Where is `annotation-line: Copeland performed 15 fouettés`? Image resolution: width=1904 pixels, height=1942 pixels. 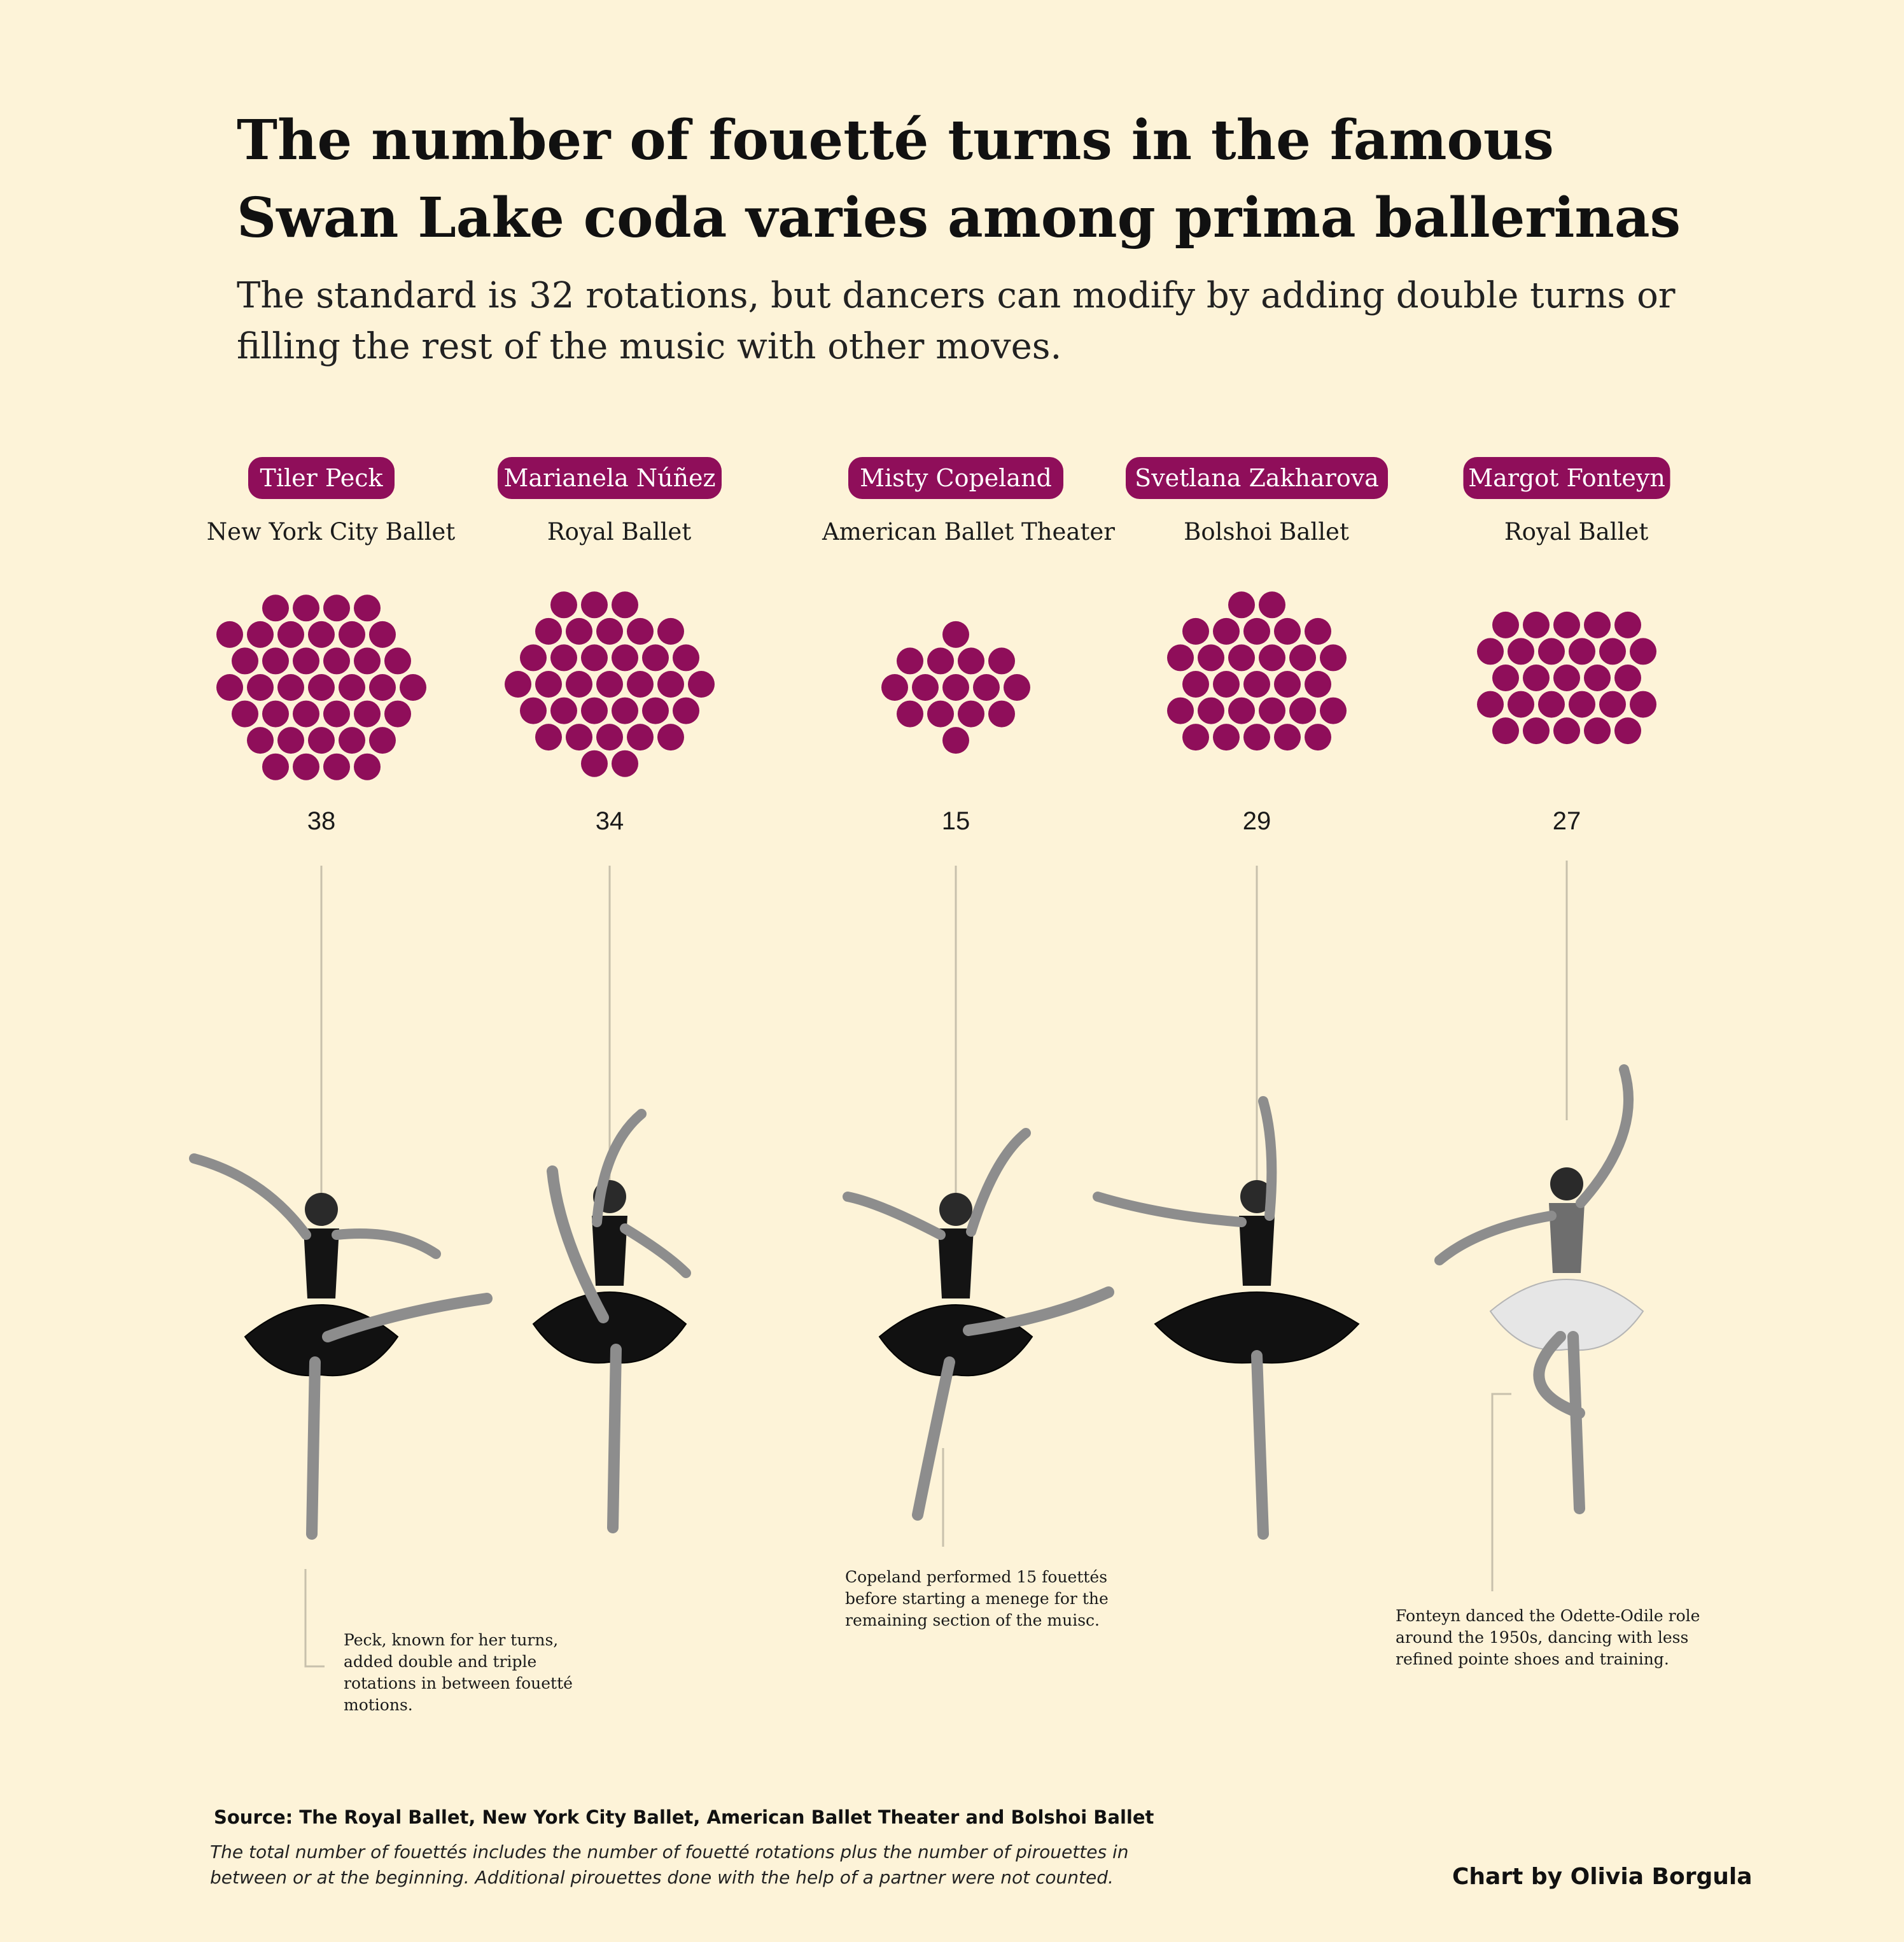
annotation-line: Copeland performed 15 fouettés is located at coordinates (976, 1577).